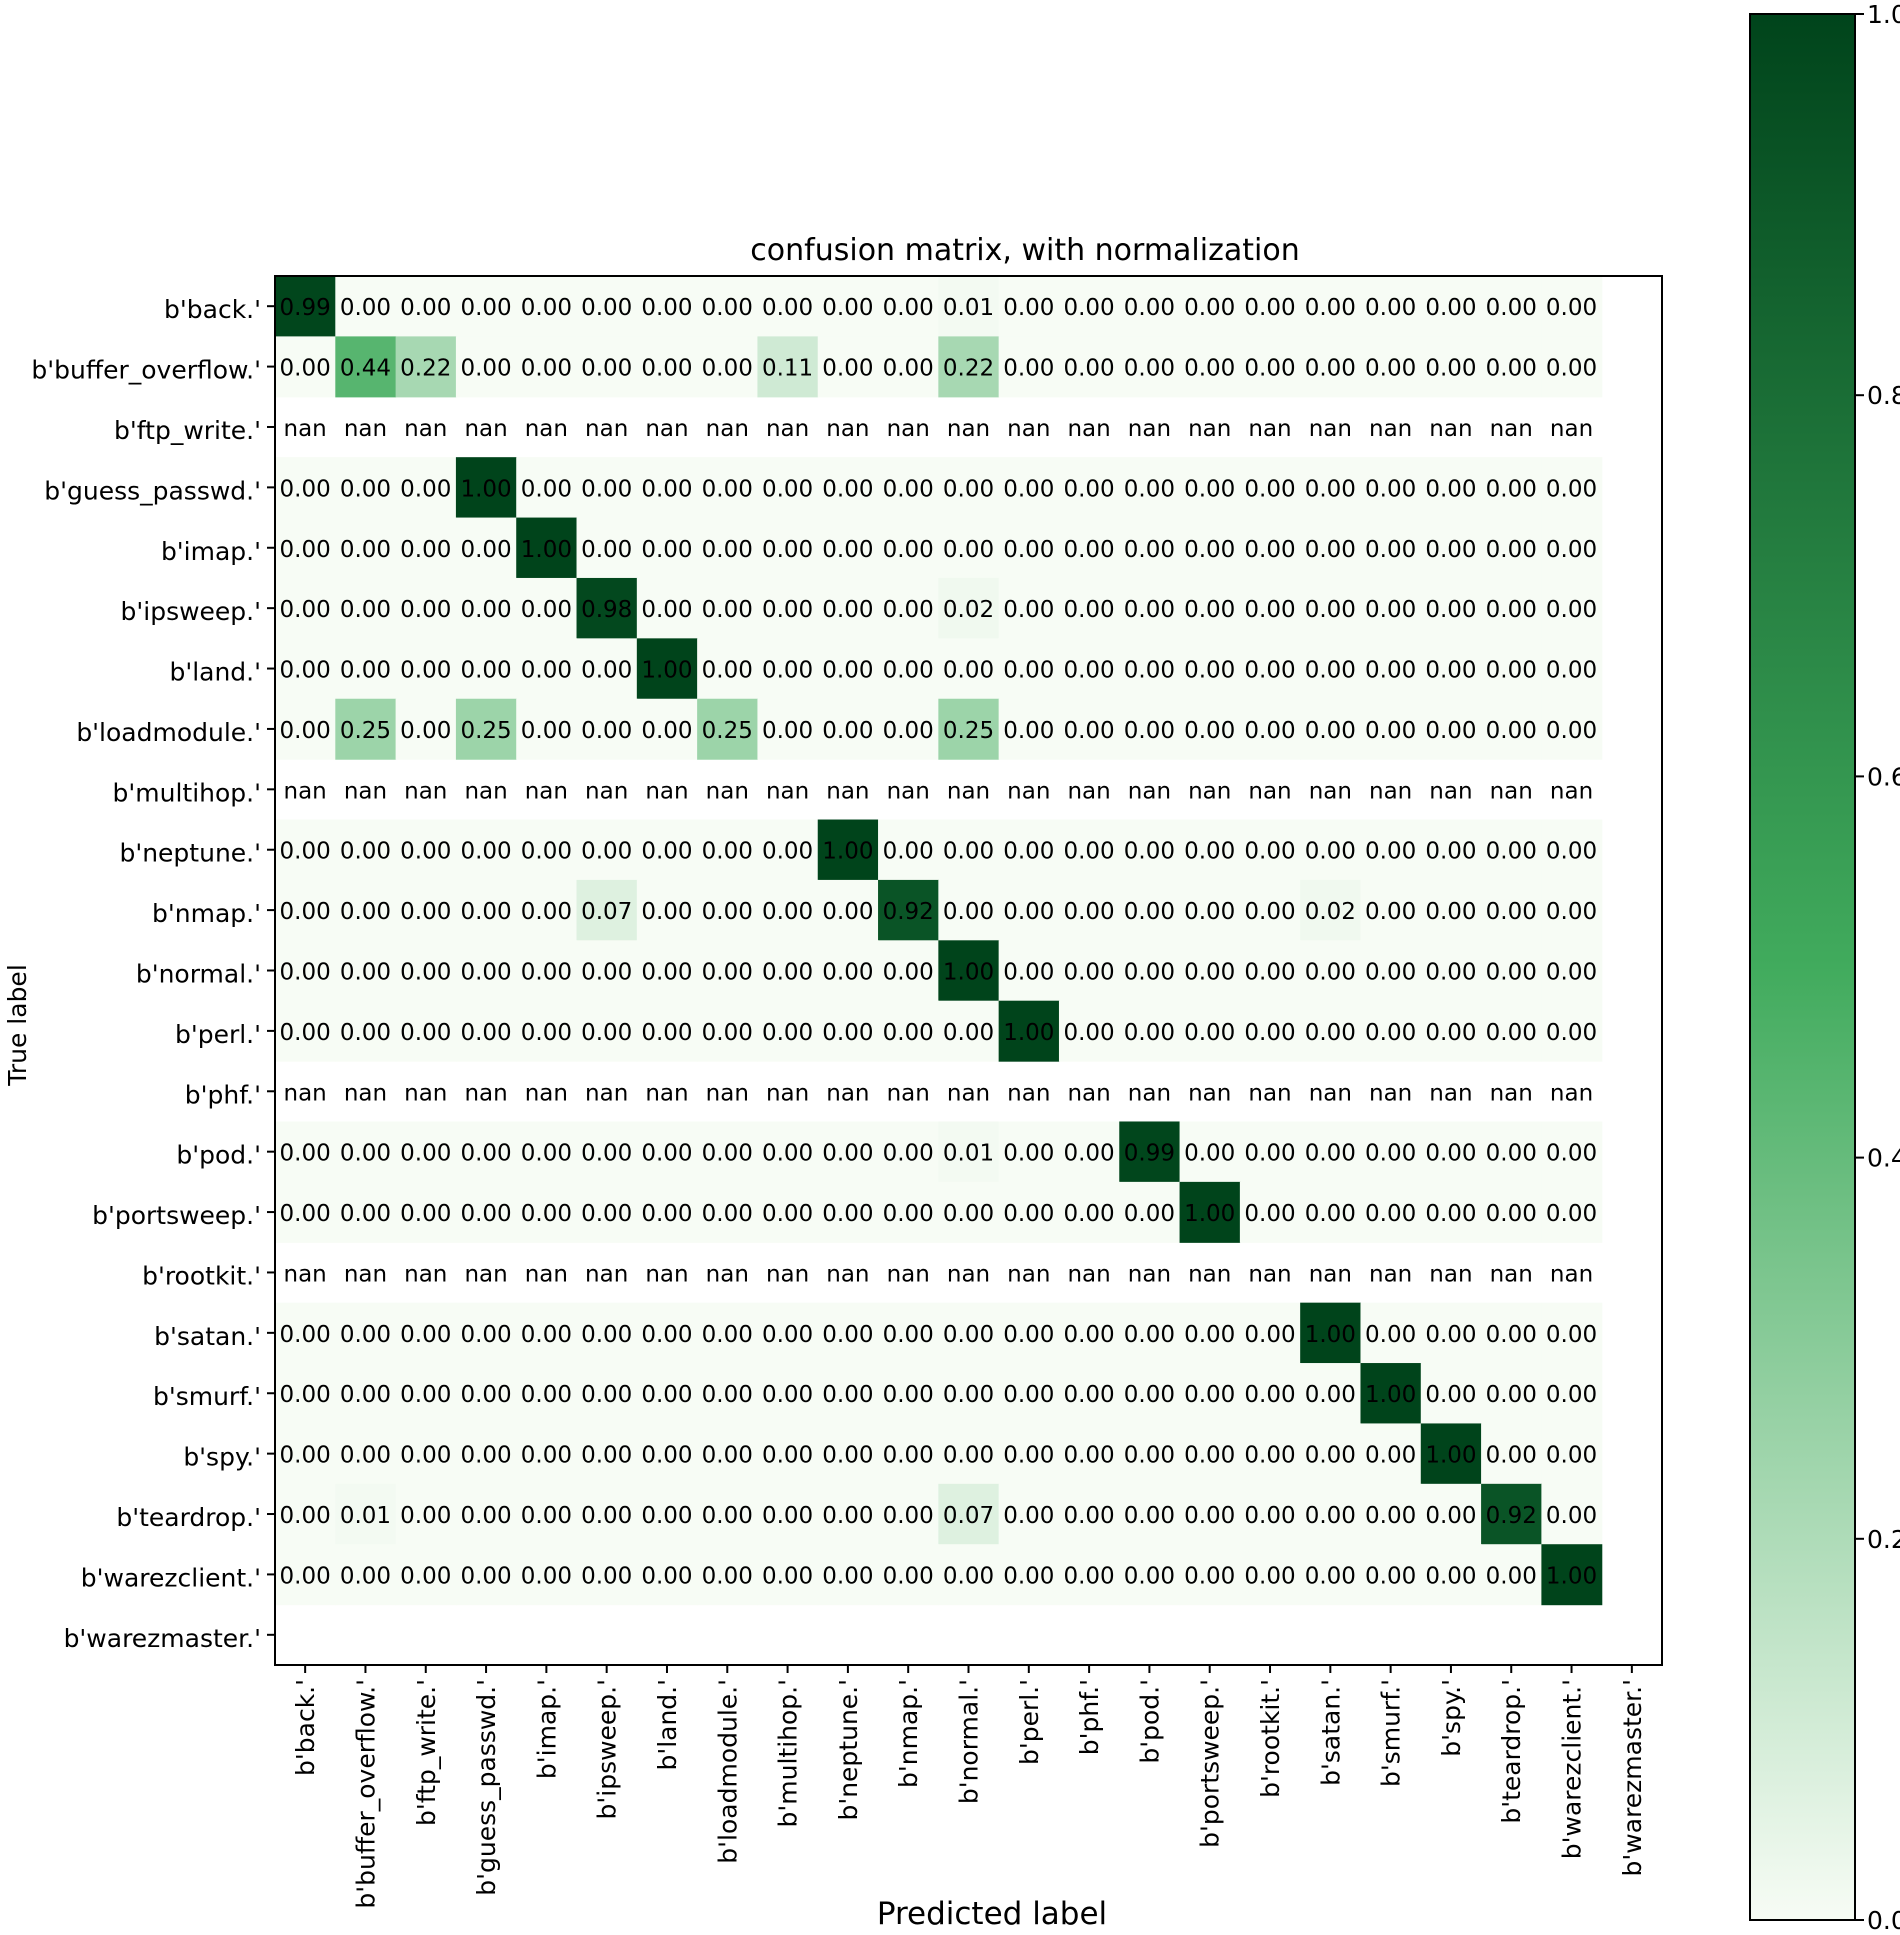  Describe the element at coordinates (1572, 1769) in the screenshot. I see `x-tick-label: b'warezclient.'` at that location.